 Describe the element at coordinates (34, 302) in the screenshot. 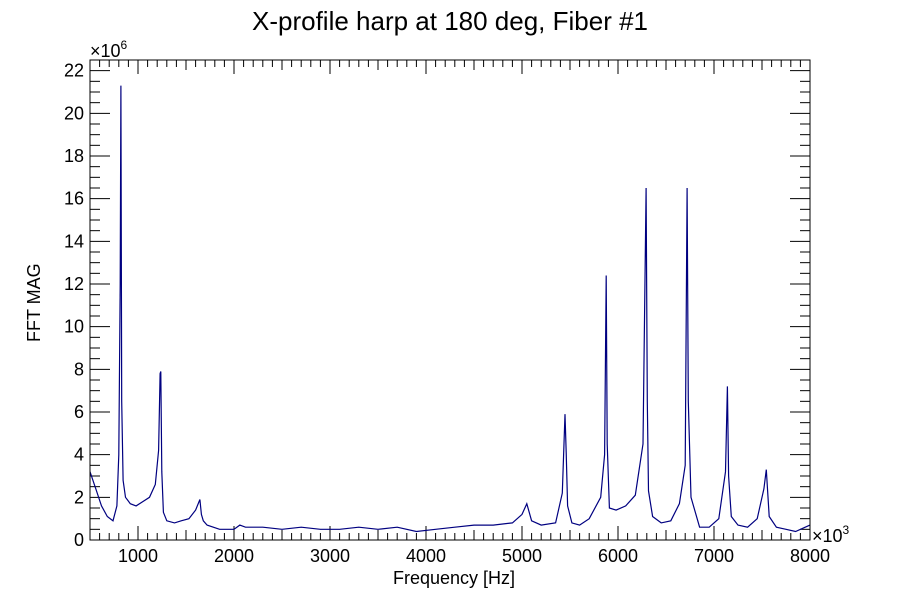

I see `y-axis-label: FFT MAG` at that location.